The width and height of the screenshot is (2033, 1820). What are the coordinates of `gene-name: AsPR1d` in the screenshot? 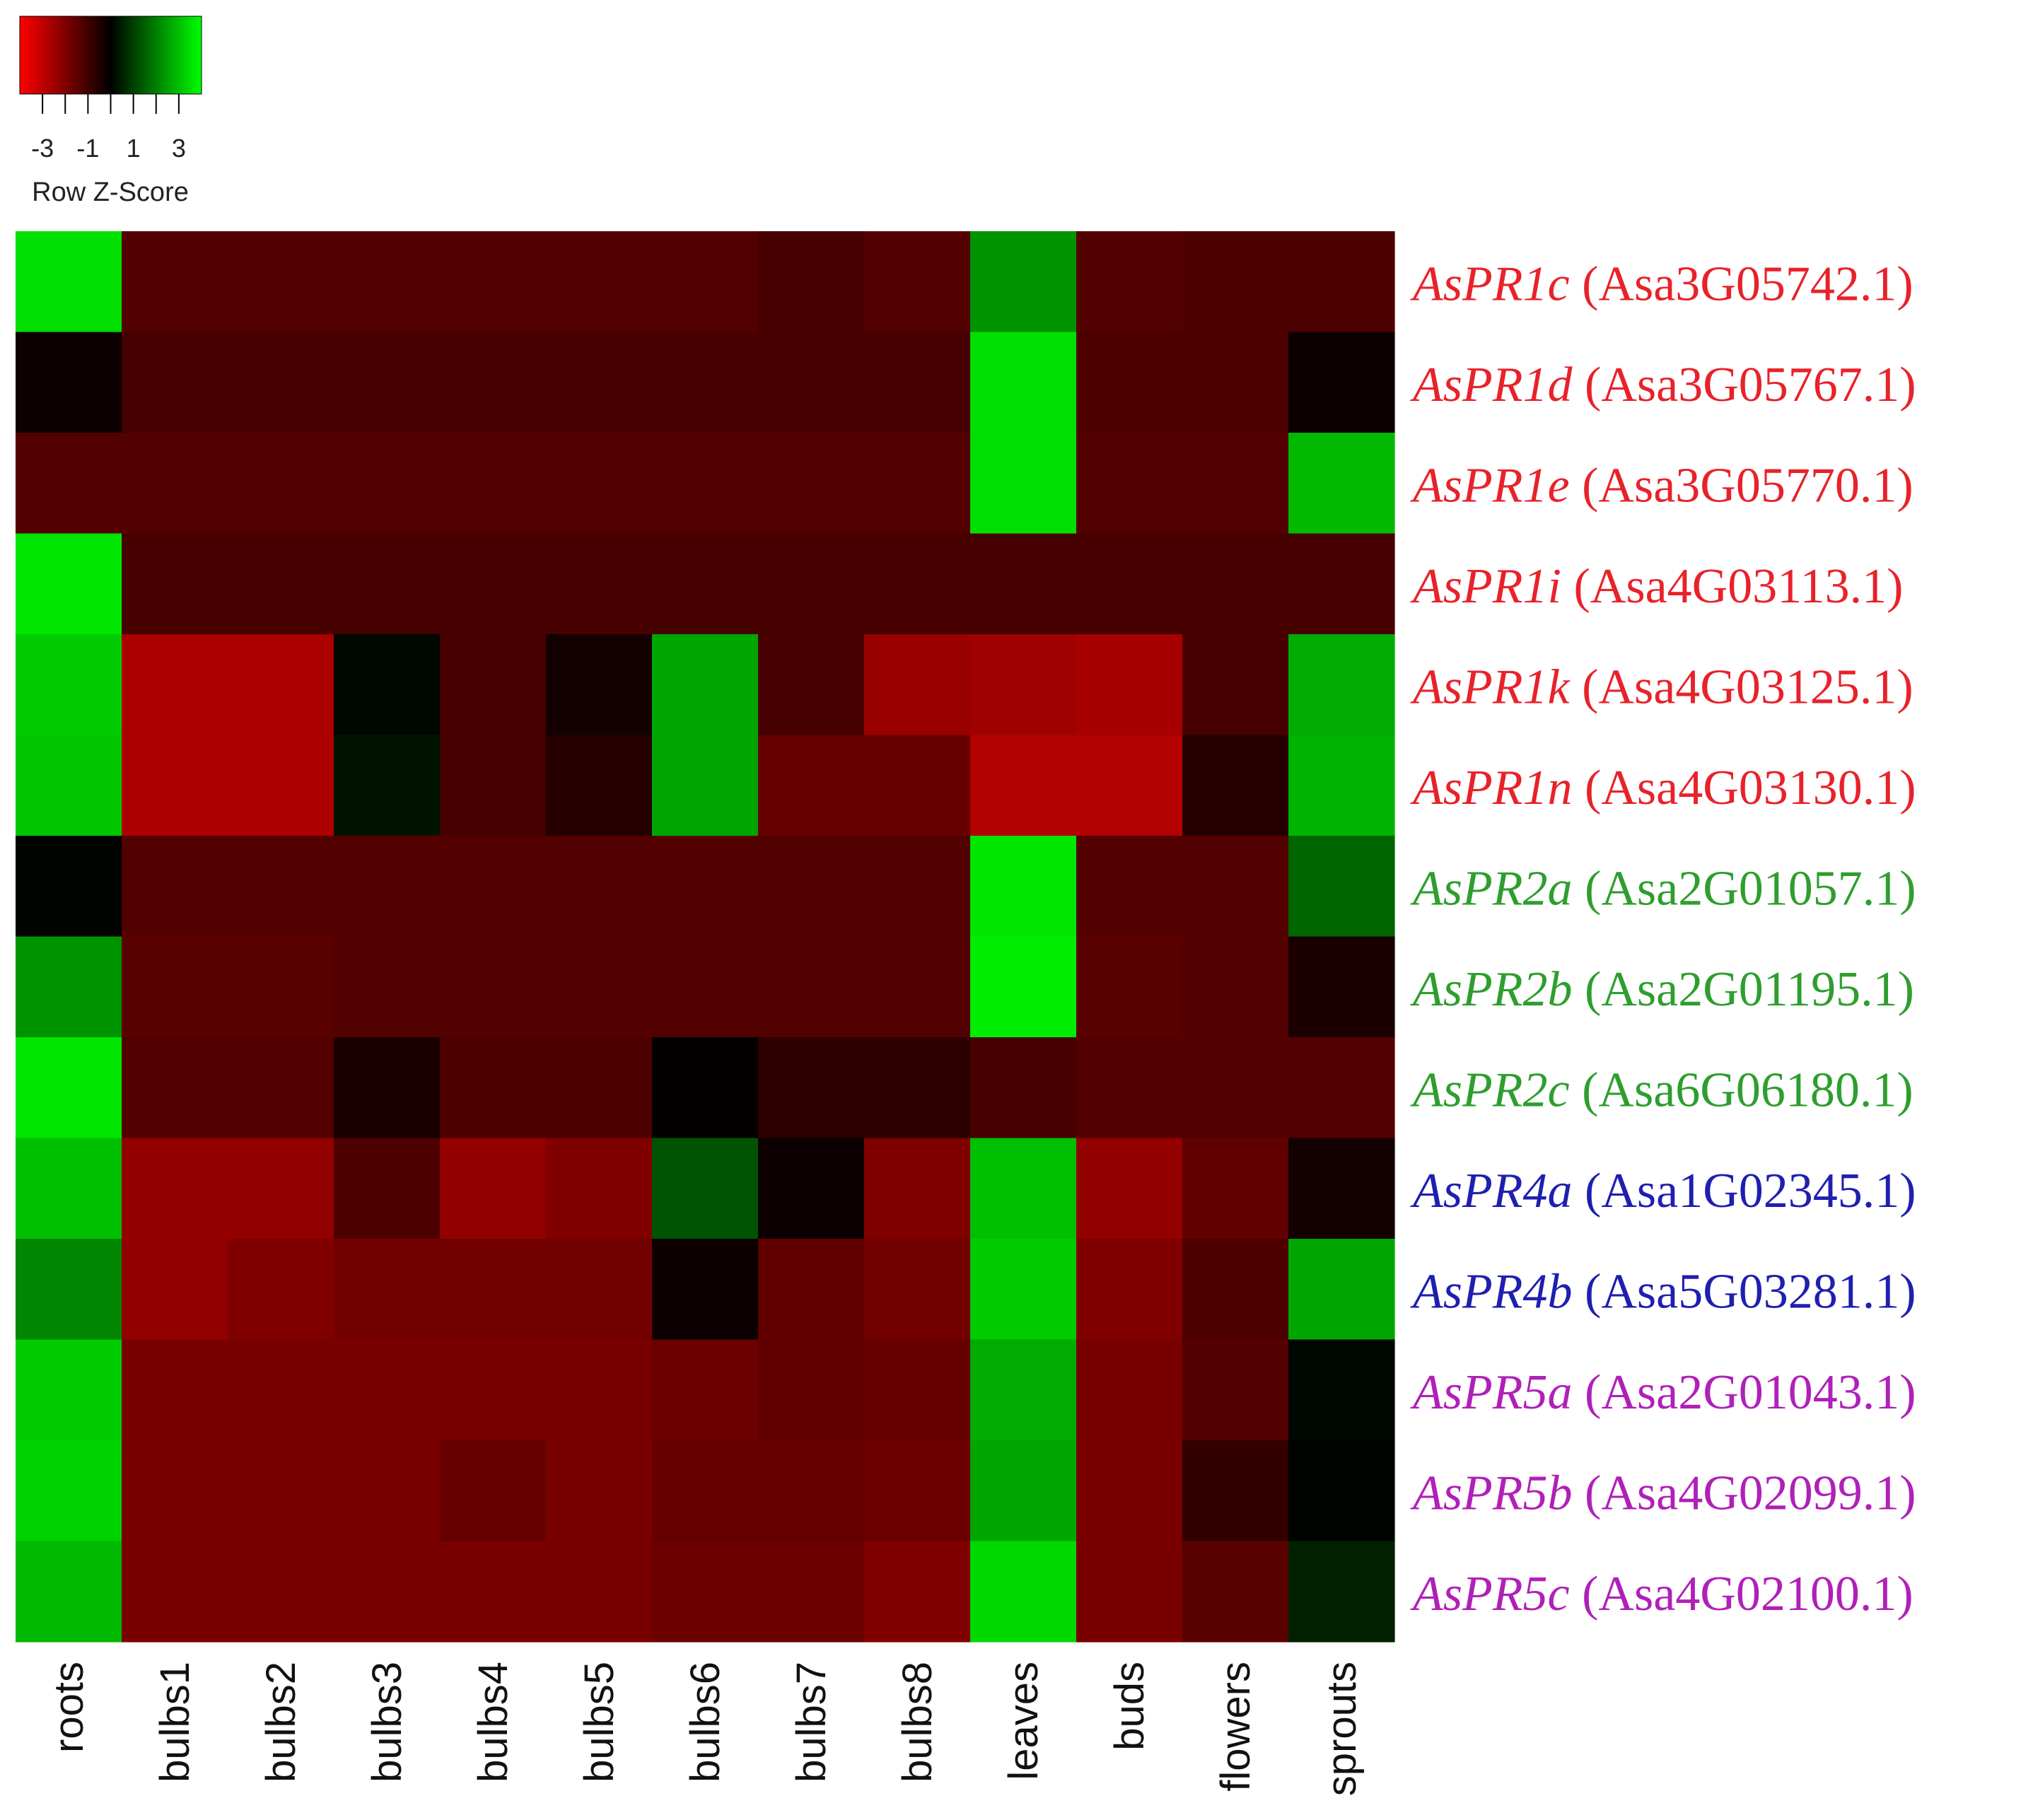 It's located at (1492, 385).